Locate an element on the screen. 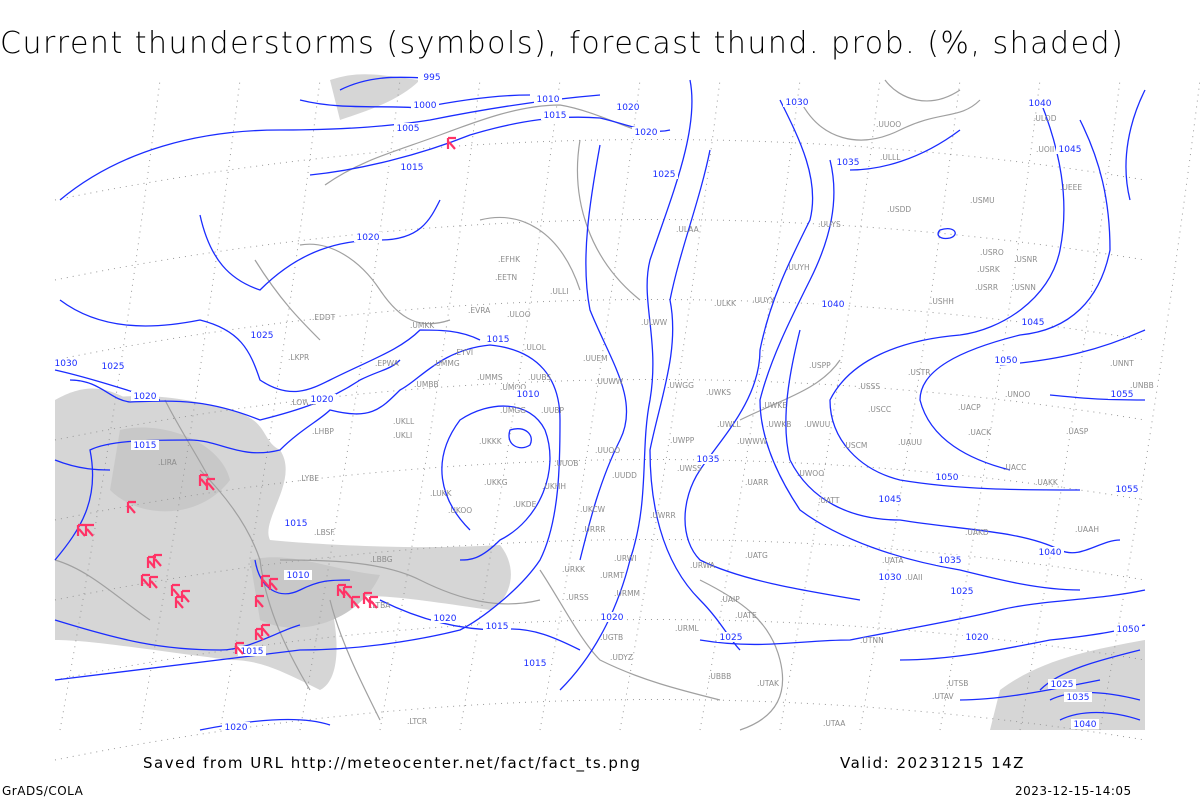 The width and height of the screenshot is (1200, 800). shaded-area-dense is located at coordinates (315, 592).